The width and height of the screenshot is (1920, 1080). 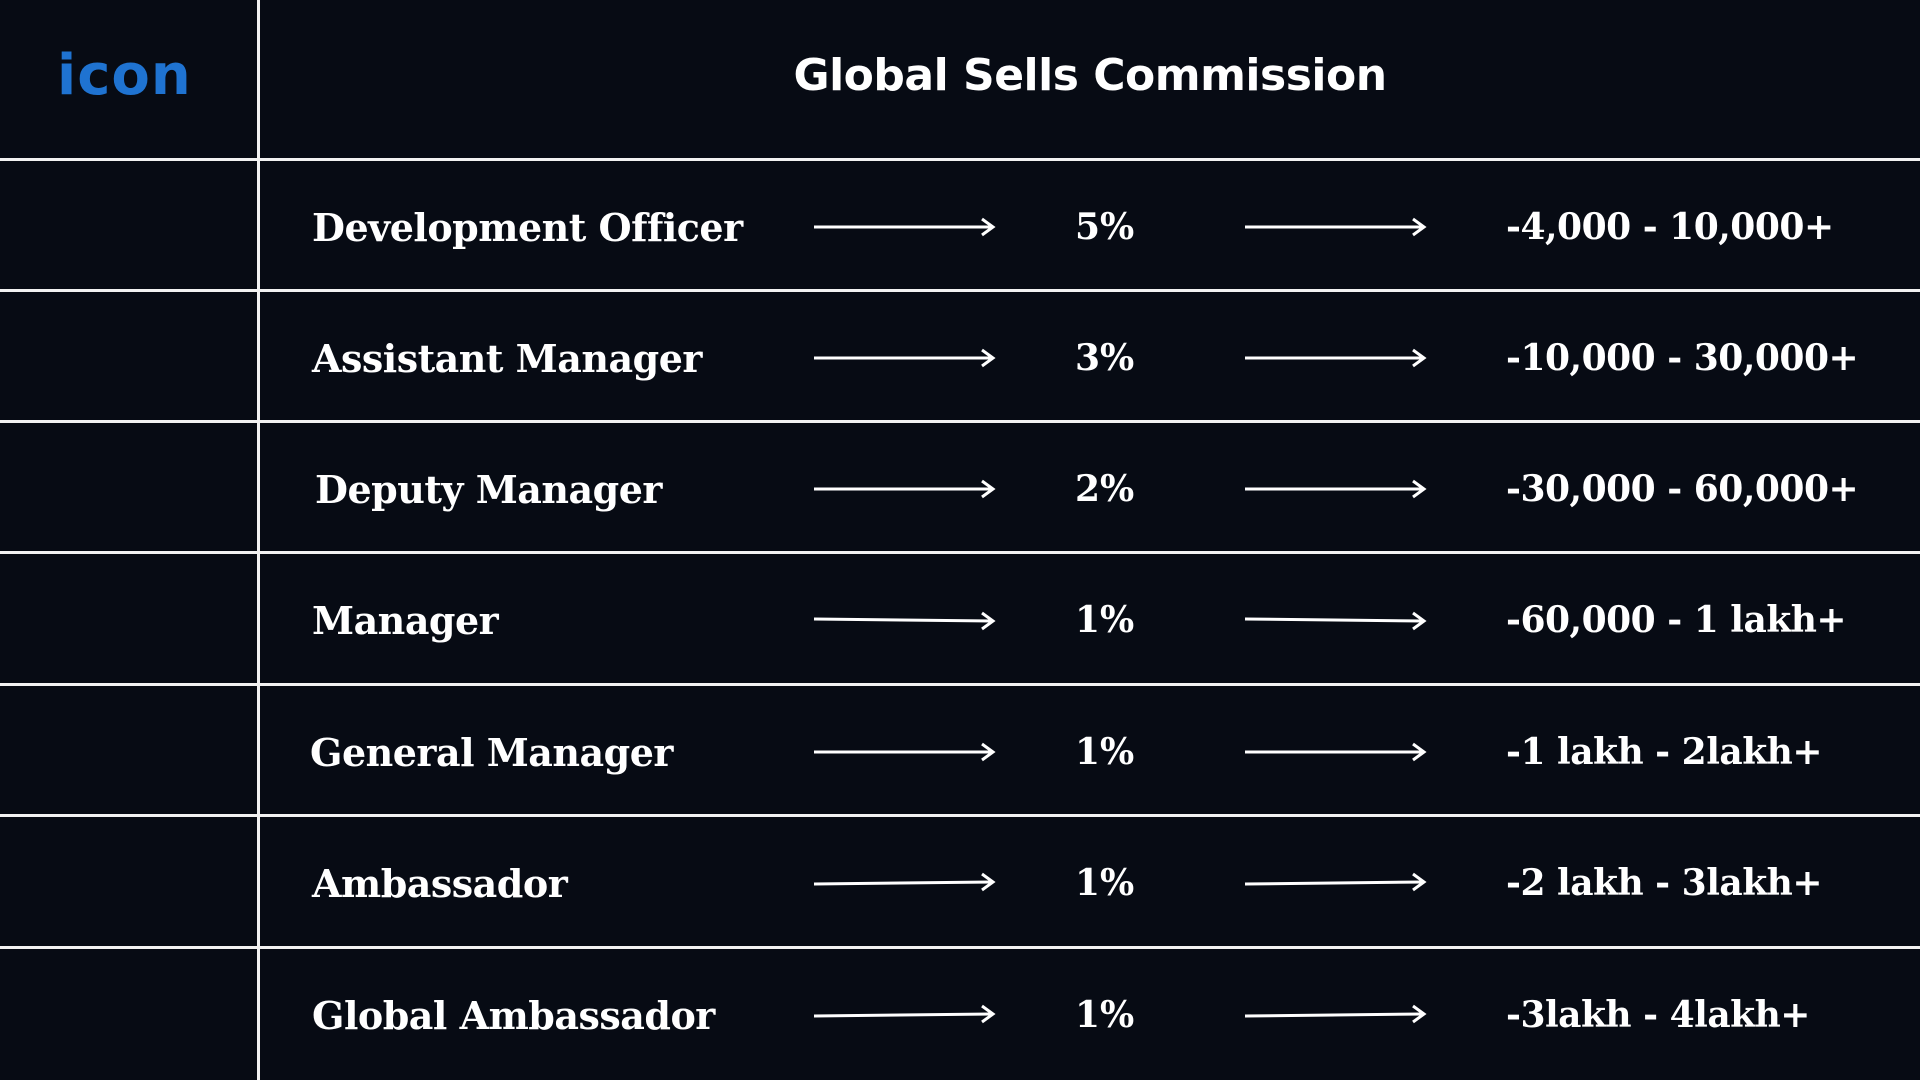 What do you see at coordinates (1682, 358) in the screenshot?
I see `sales-range: -10,000 - 30,000+` at bounding box center [1682, 358].